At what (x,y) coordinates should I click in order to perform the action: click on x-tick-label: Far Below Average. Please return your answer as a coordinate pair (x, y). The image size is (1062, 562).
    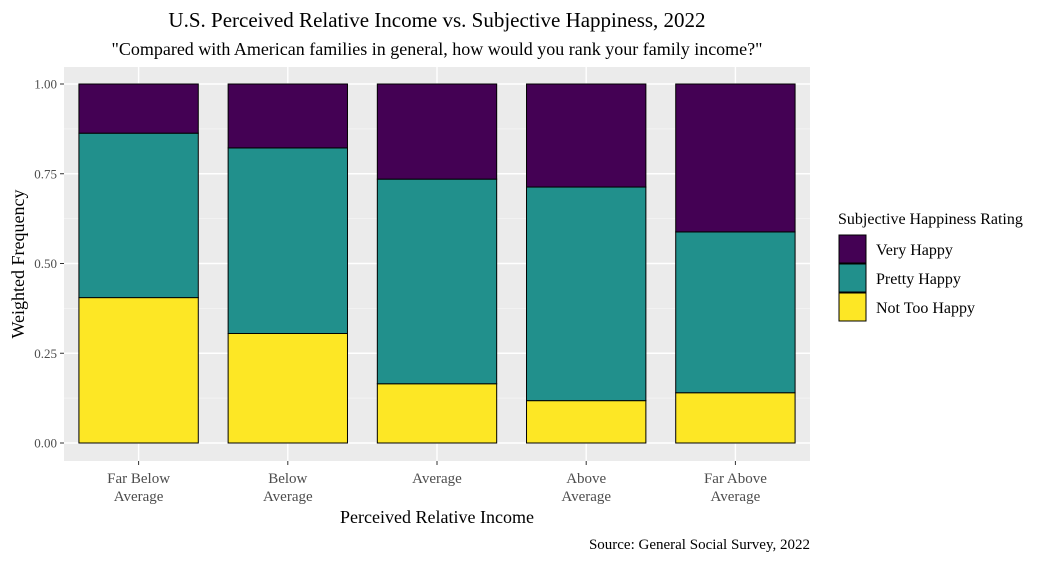
    Looking at the image, I should click on (138, 488).